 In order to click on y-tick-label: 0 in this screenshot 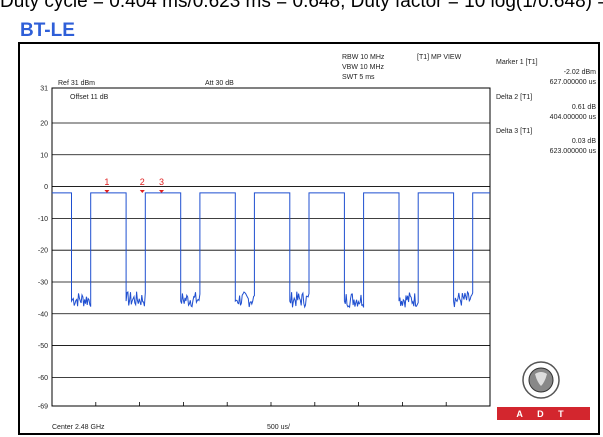, I will do `click(46, 187)`.